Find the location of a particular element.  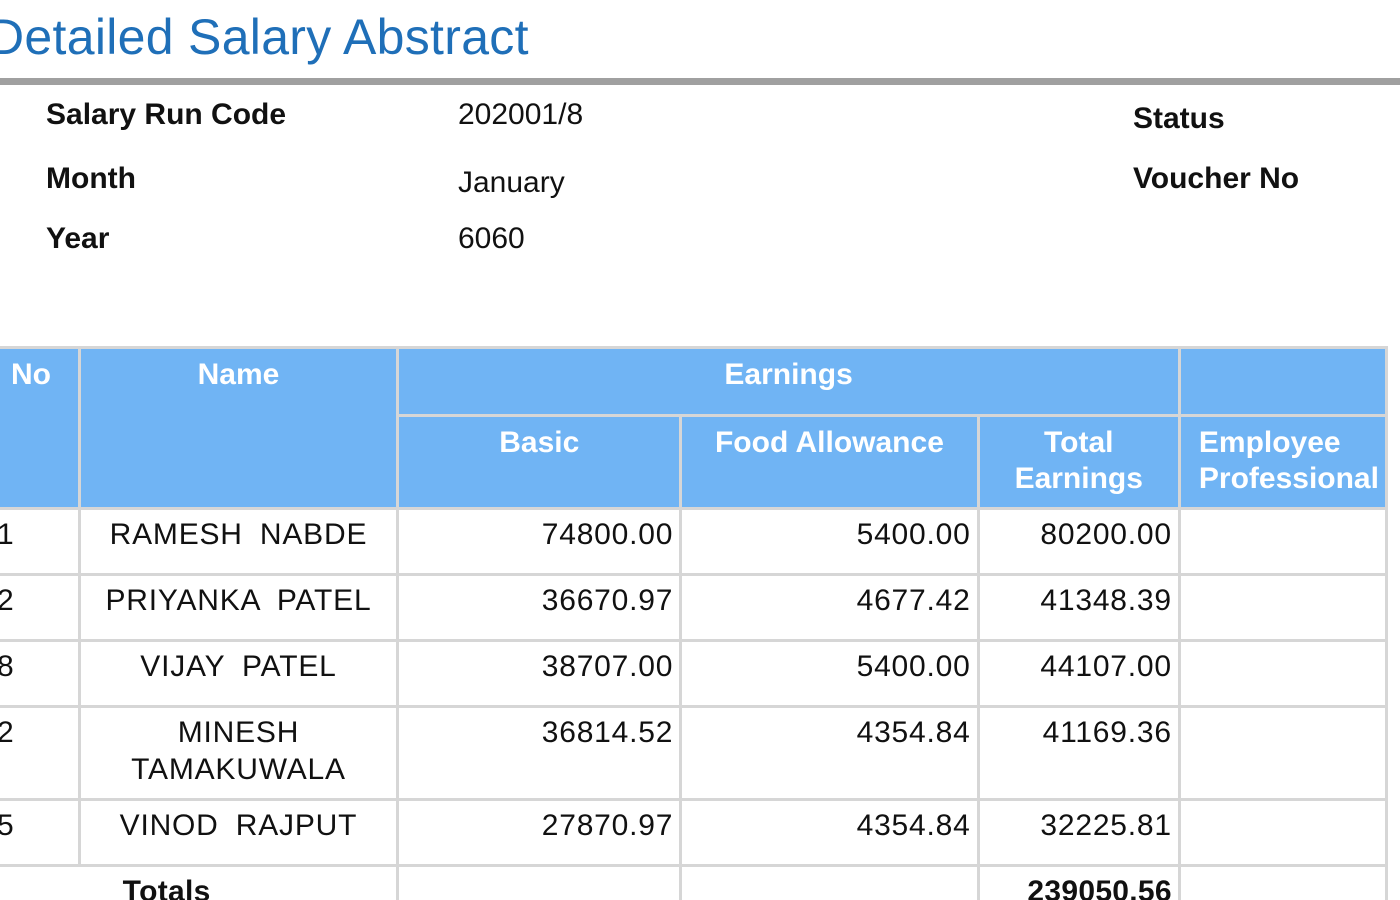

year-label: Year is located at coordinates (78, 238).